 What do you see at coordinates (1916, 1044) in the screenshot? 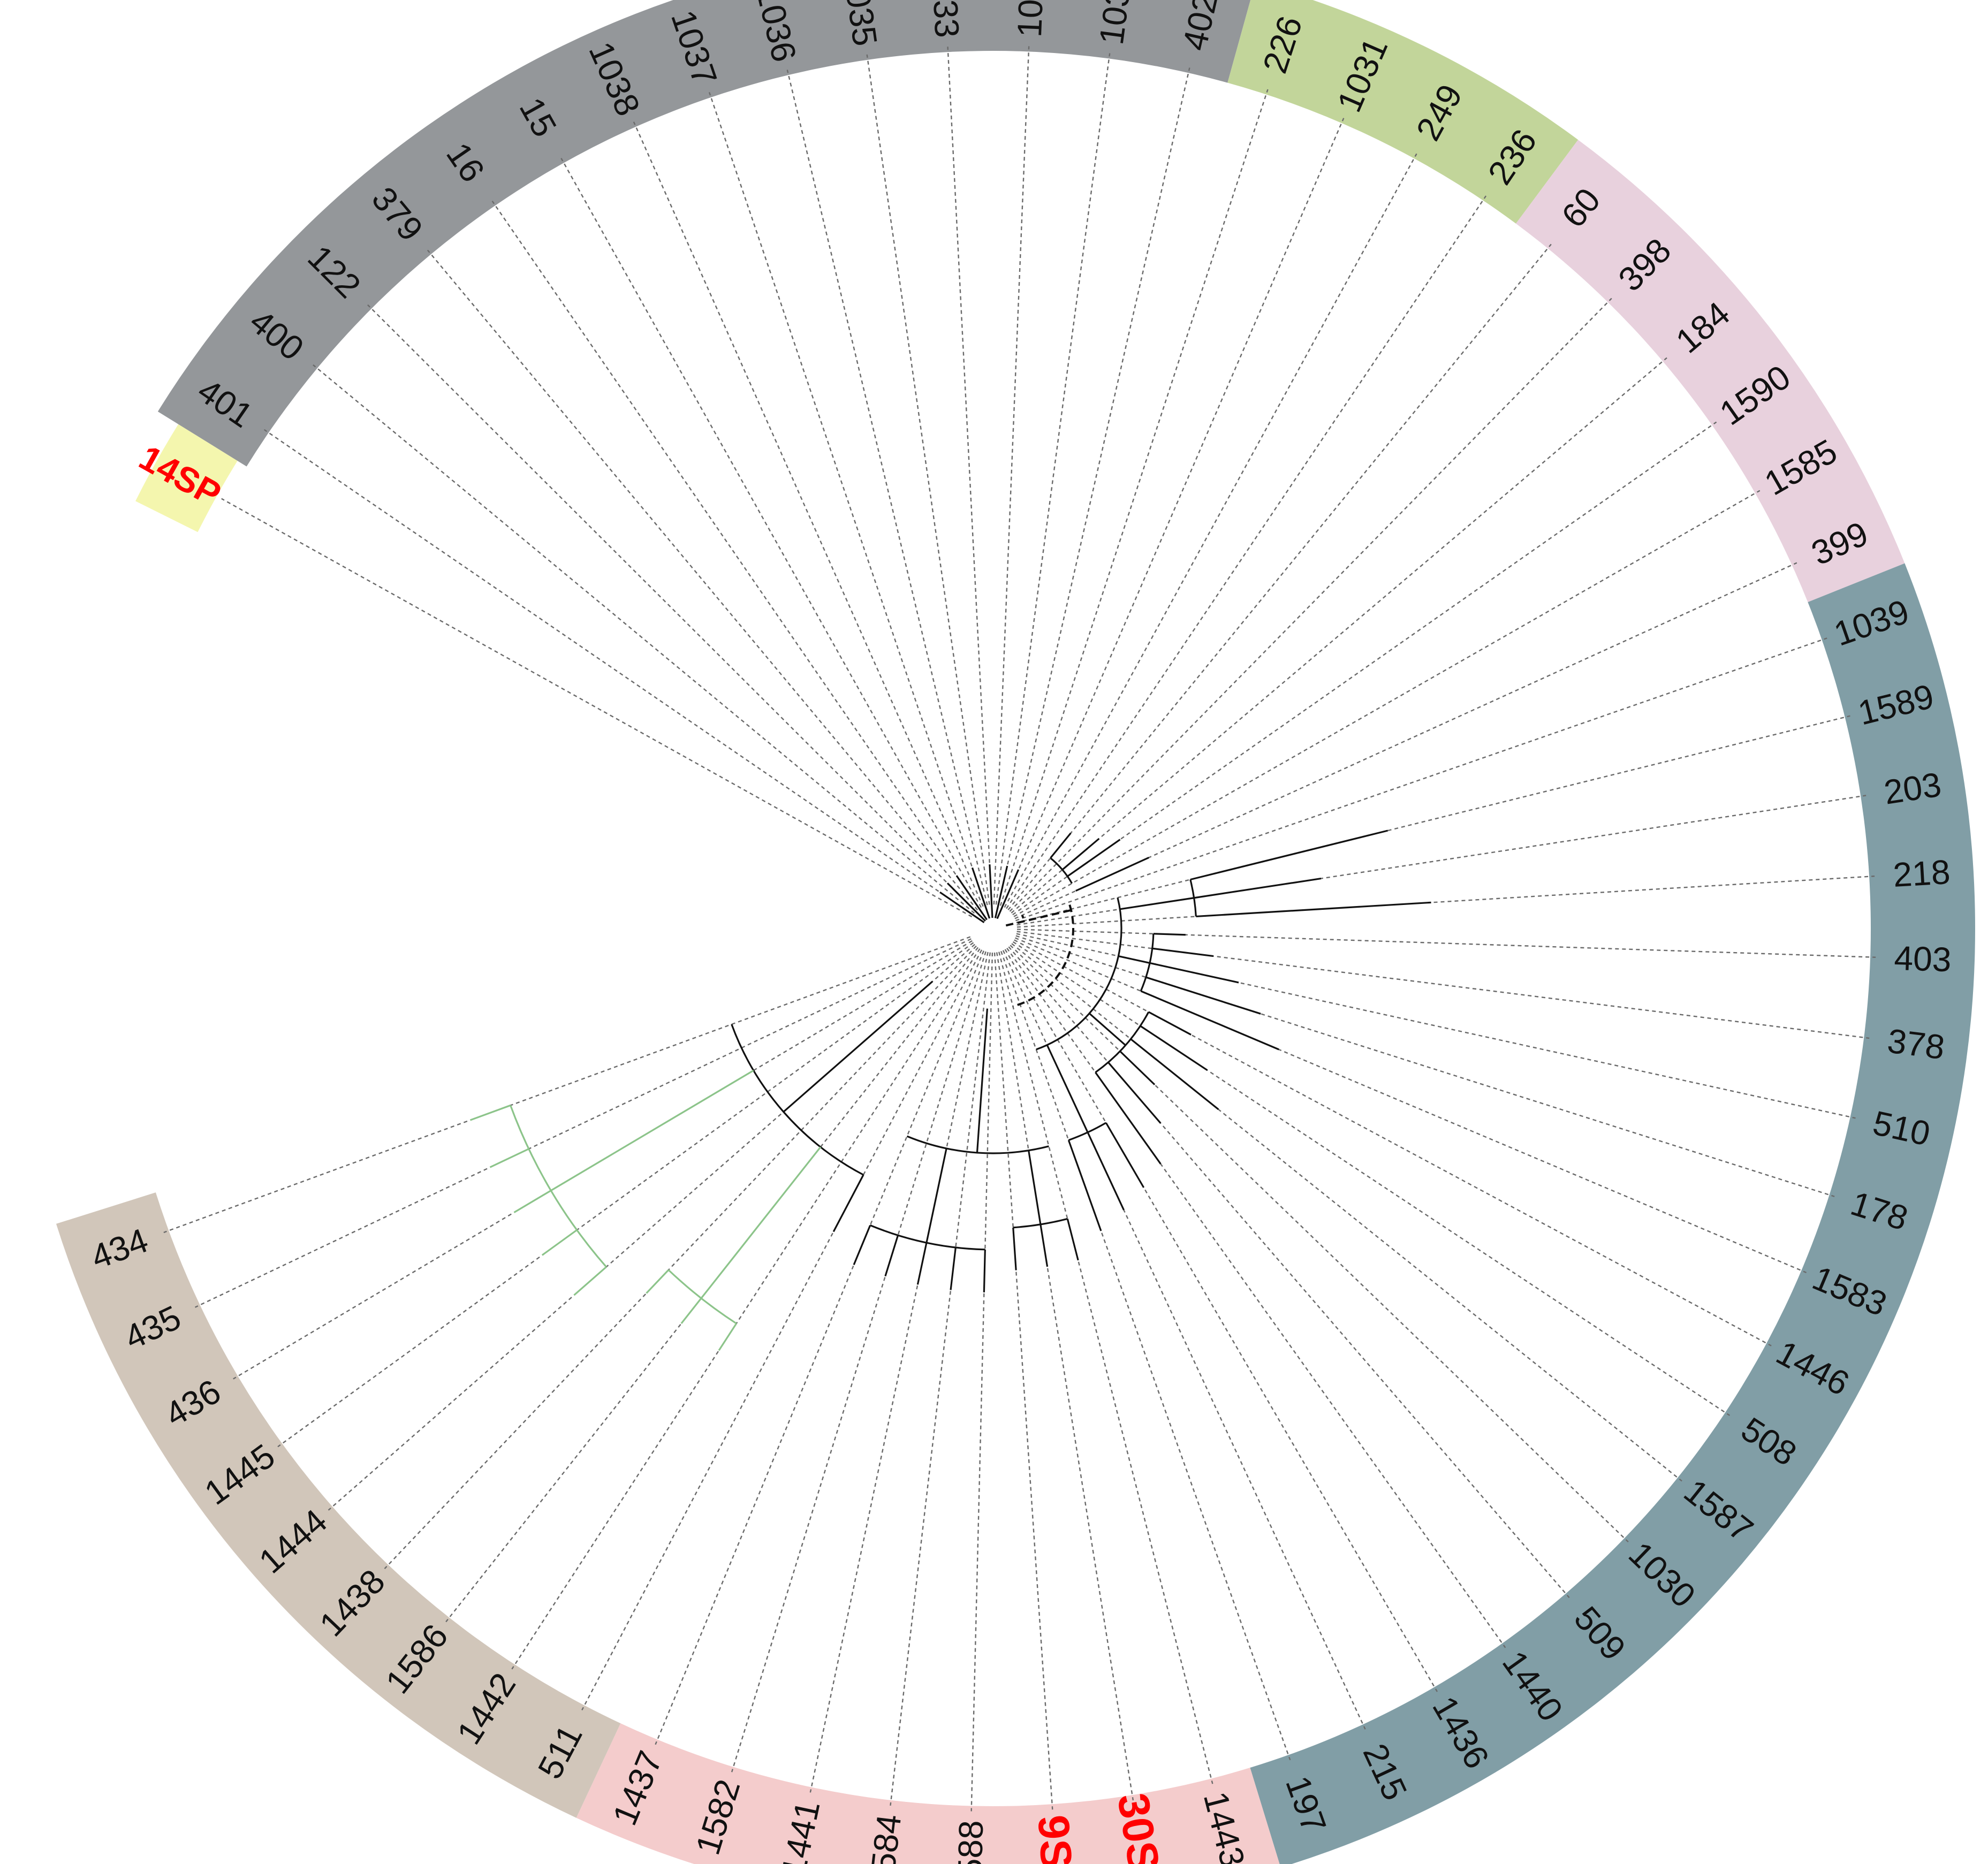
I see `tip-label-378: 378` at bounding box center [1916, 1044].